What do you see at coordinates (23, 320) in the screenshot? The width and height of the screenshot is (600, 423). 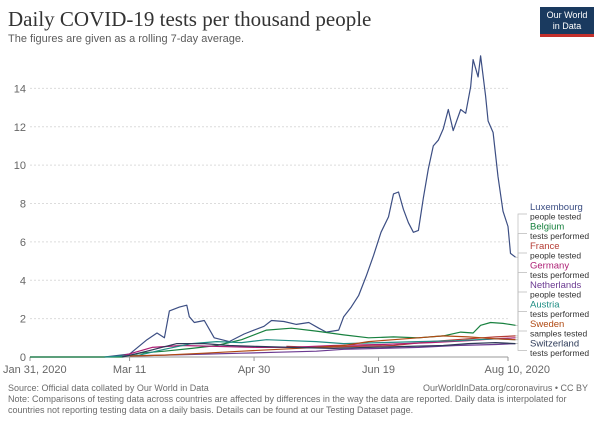 I see `y-tick-label: 2` at bounding box center [23, 320].